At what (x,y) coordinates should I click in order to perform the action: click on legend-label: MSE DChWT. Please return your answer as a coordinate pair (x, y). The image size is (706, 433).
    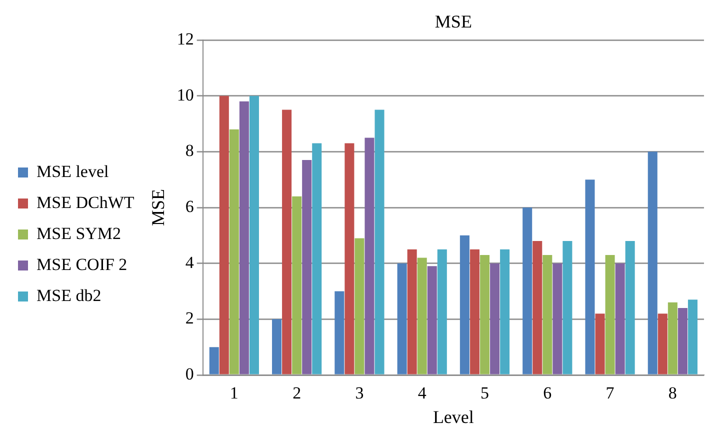
    Looking at the image, I should click on (85, 202).